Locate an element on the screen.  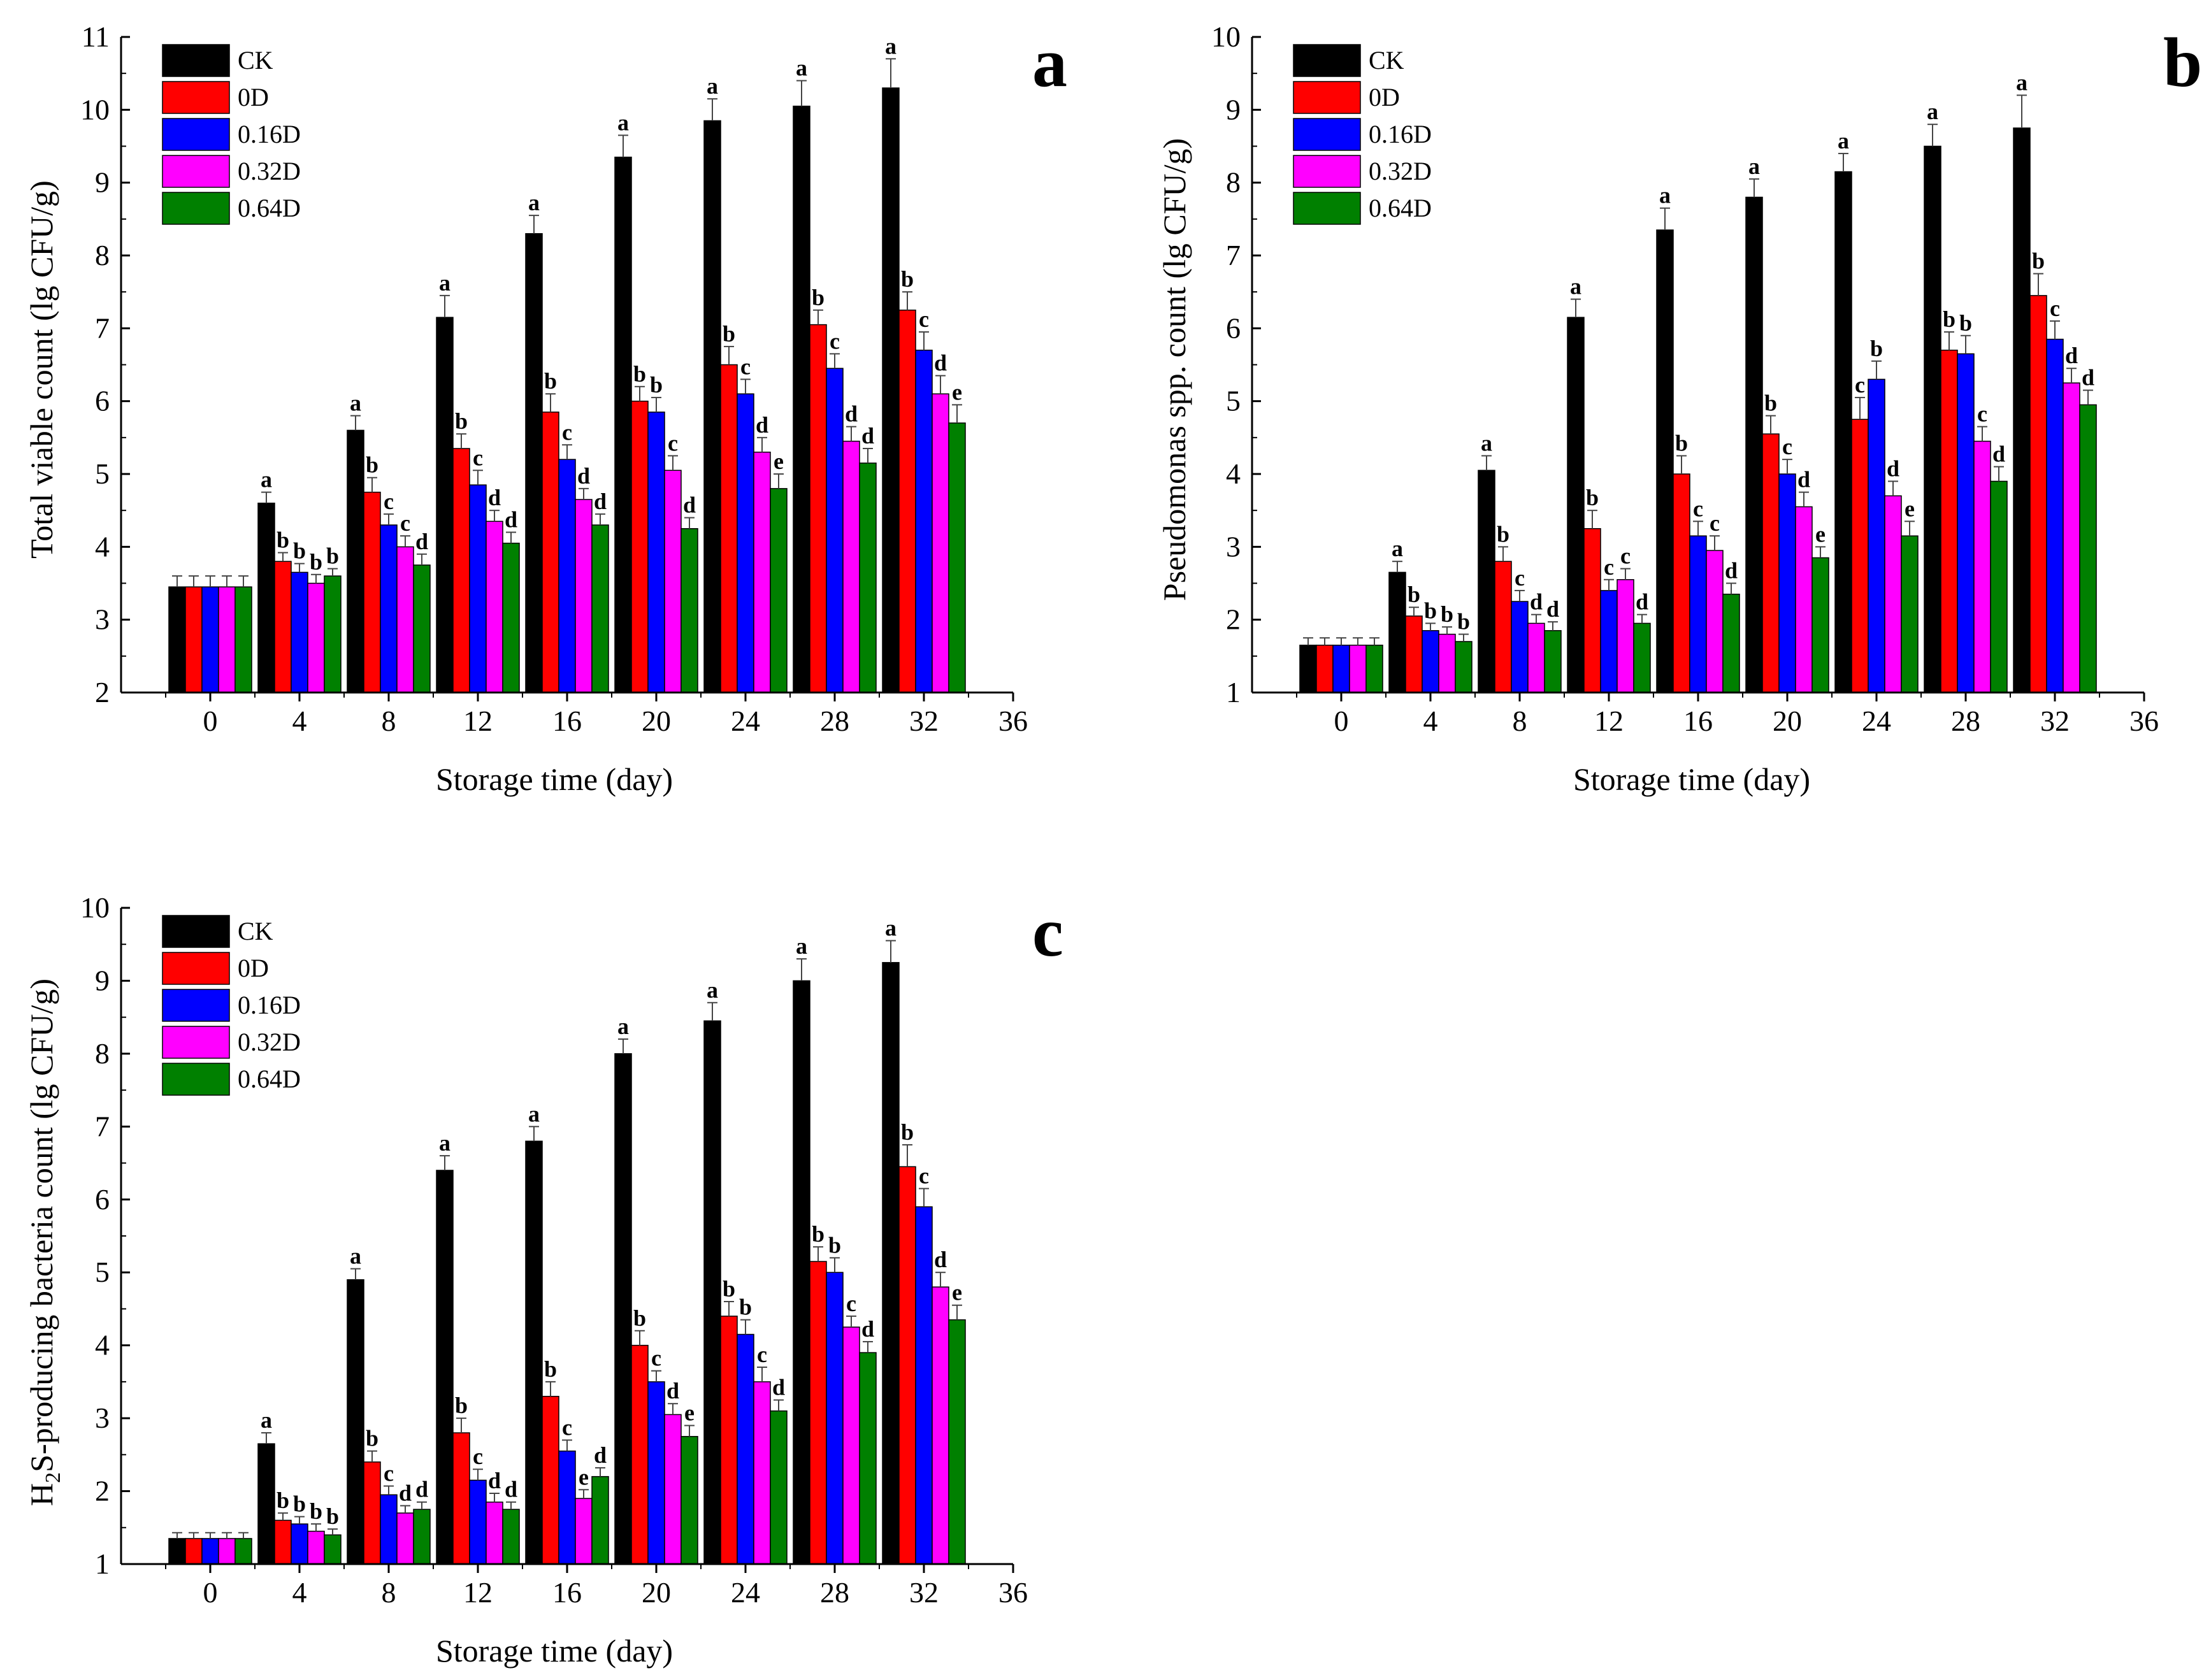
bar-a-0-0.16D is located at coordinates (210, 639).